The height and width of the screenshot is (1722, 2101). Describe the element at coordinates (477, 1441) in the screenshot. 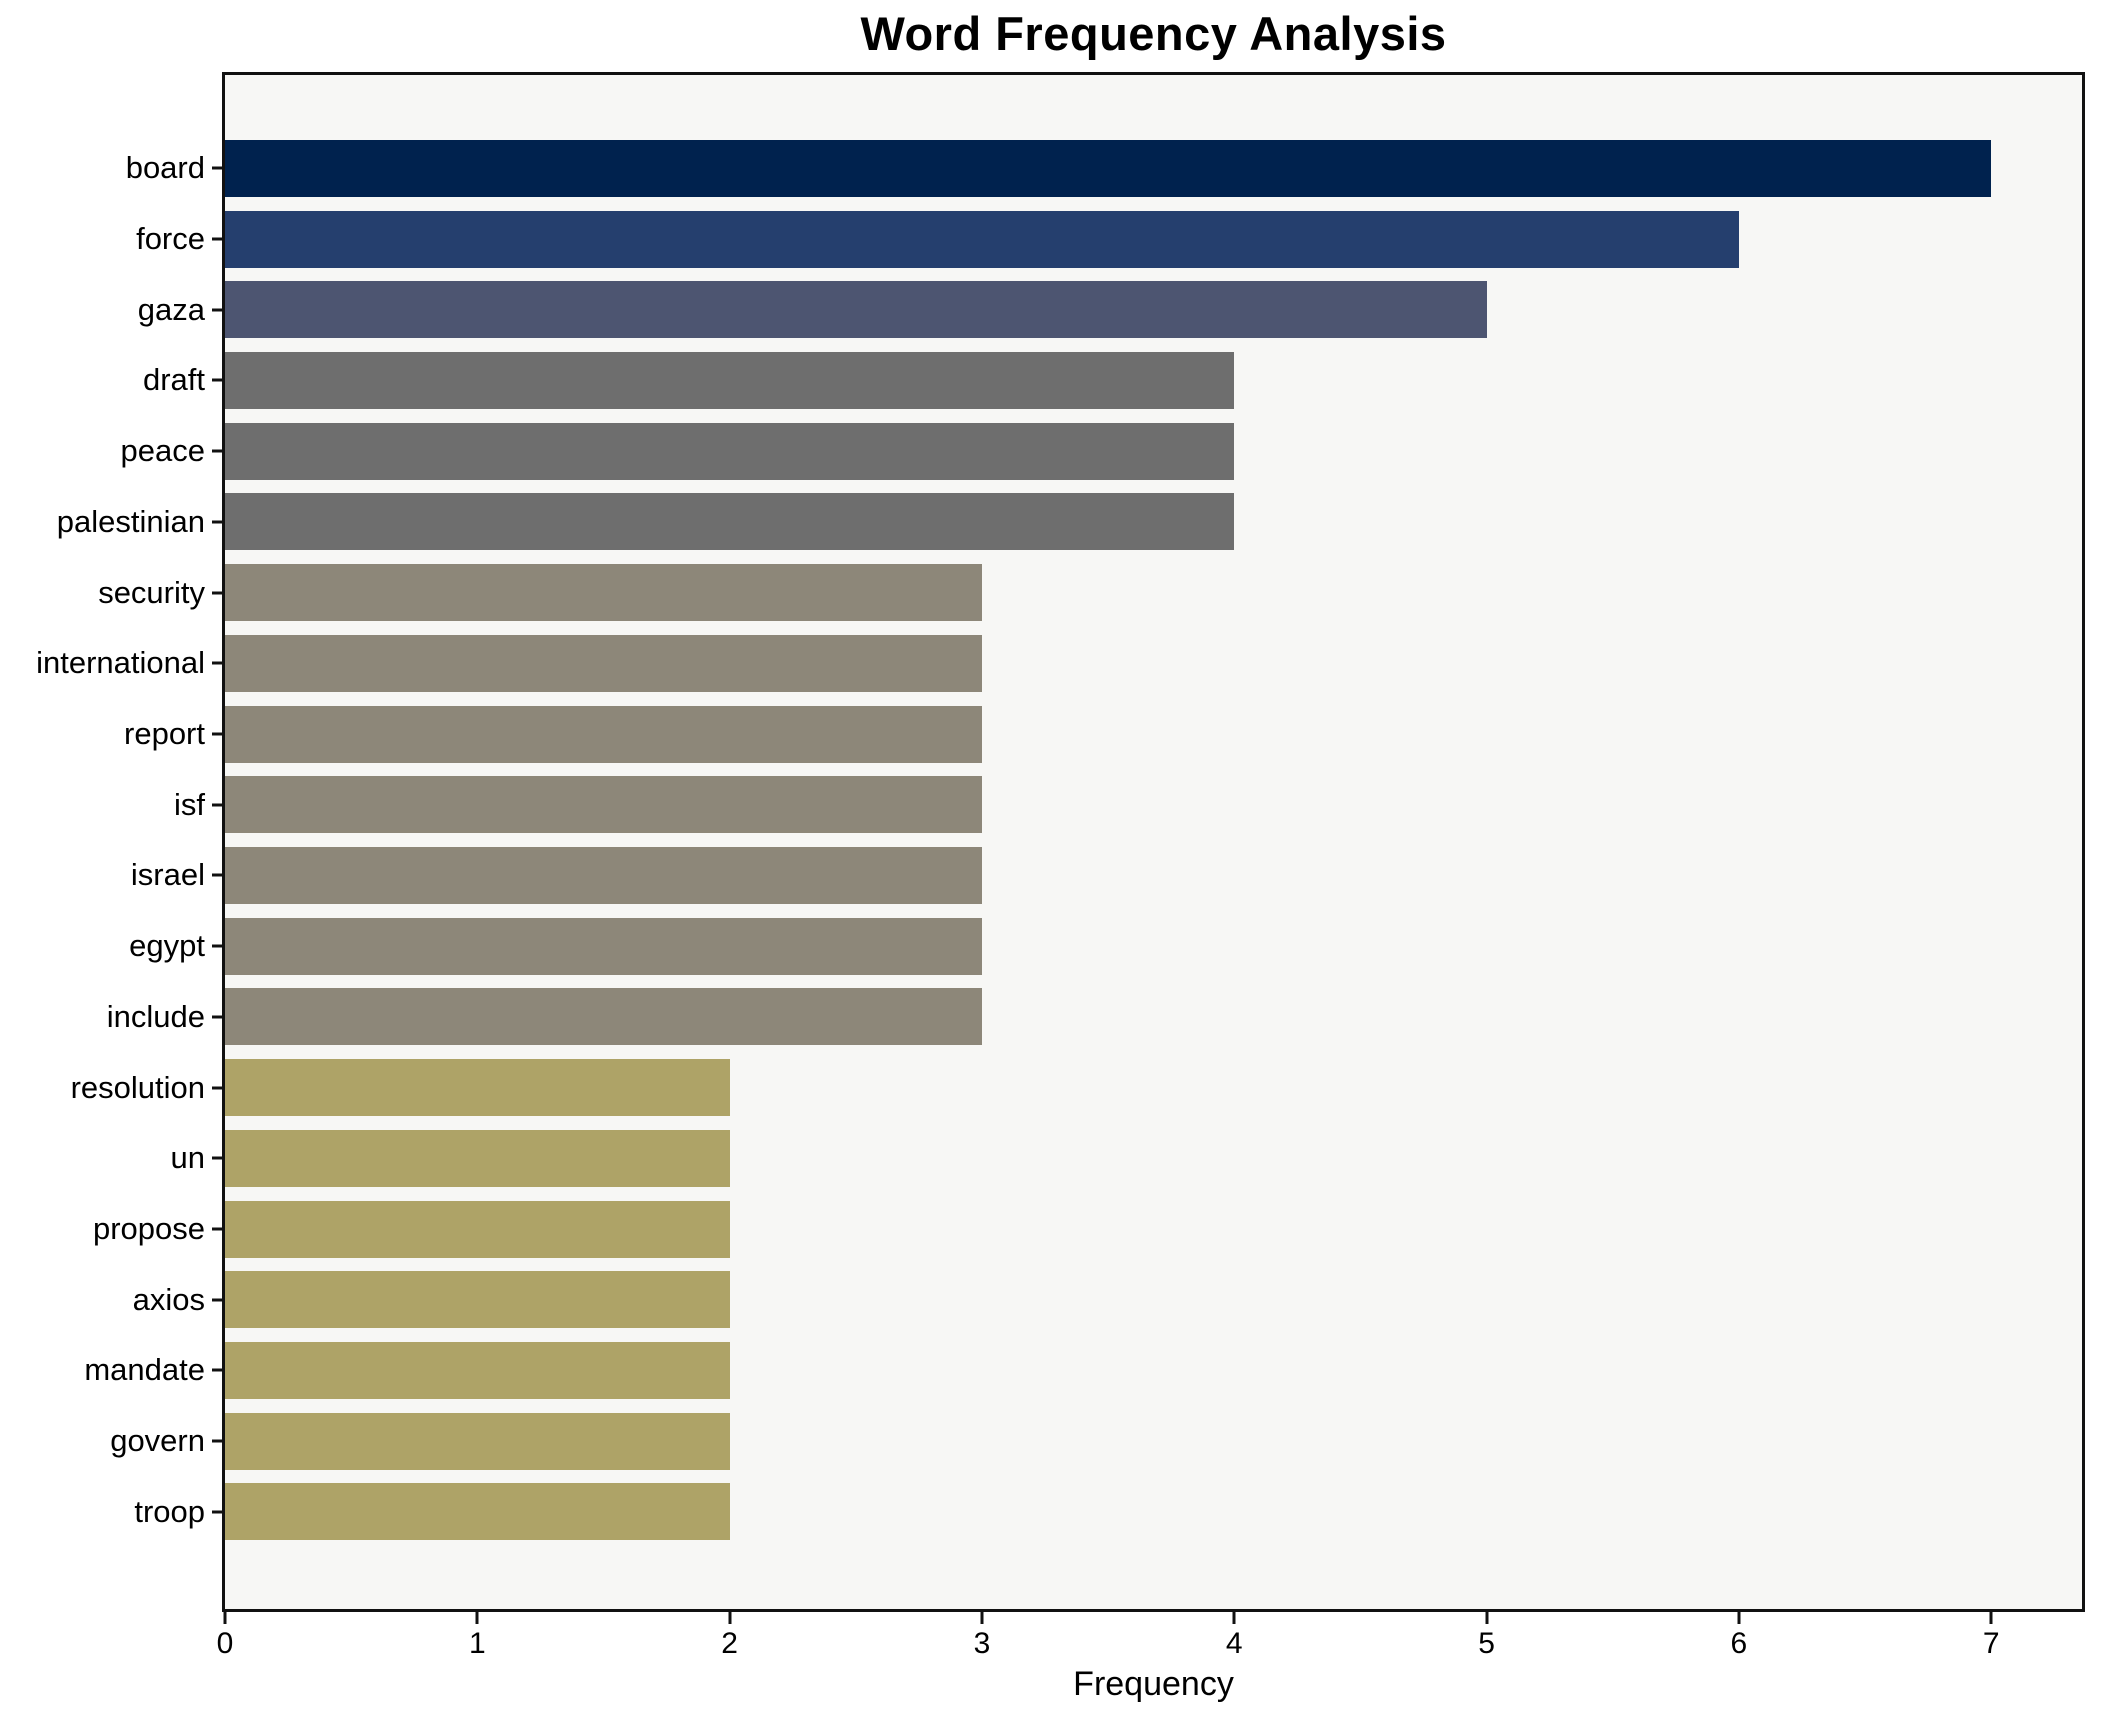

I see `bar-govern` at that location.